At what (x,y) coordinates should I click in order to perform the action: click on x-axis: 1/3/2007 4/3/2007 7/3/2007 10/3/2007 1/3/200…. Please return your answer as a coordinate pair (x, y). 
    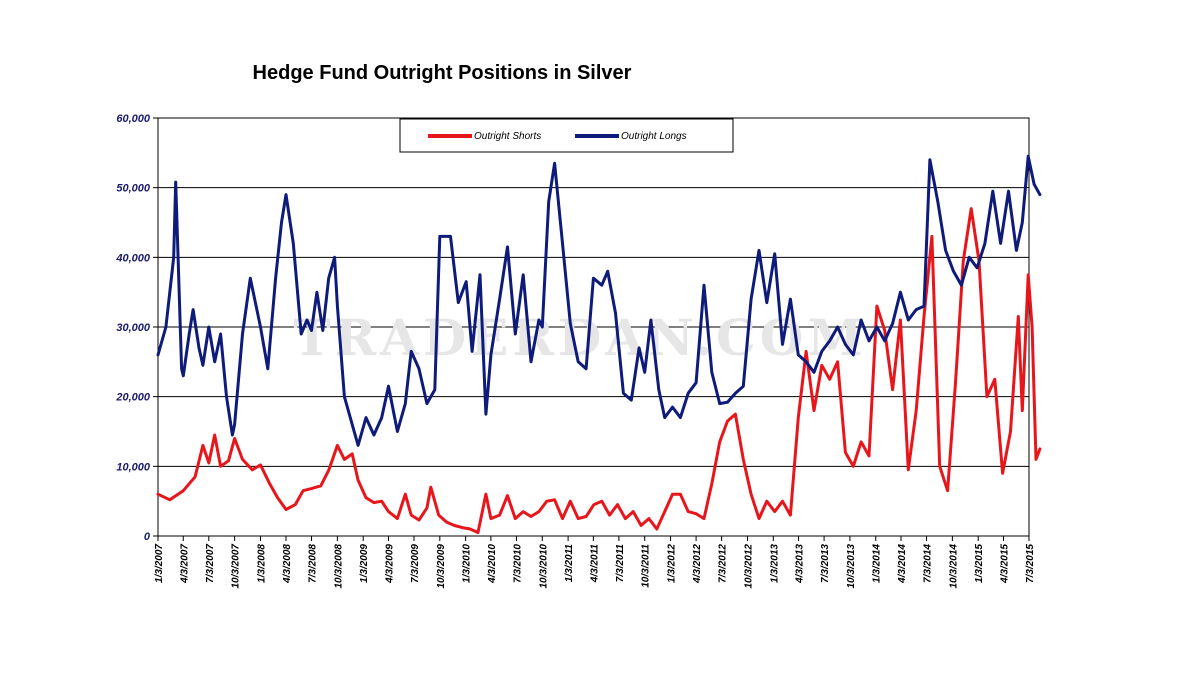
    Looking at the image, I should click on (595, 562).